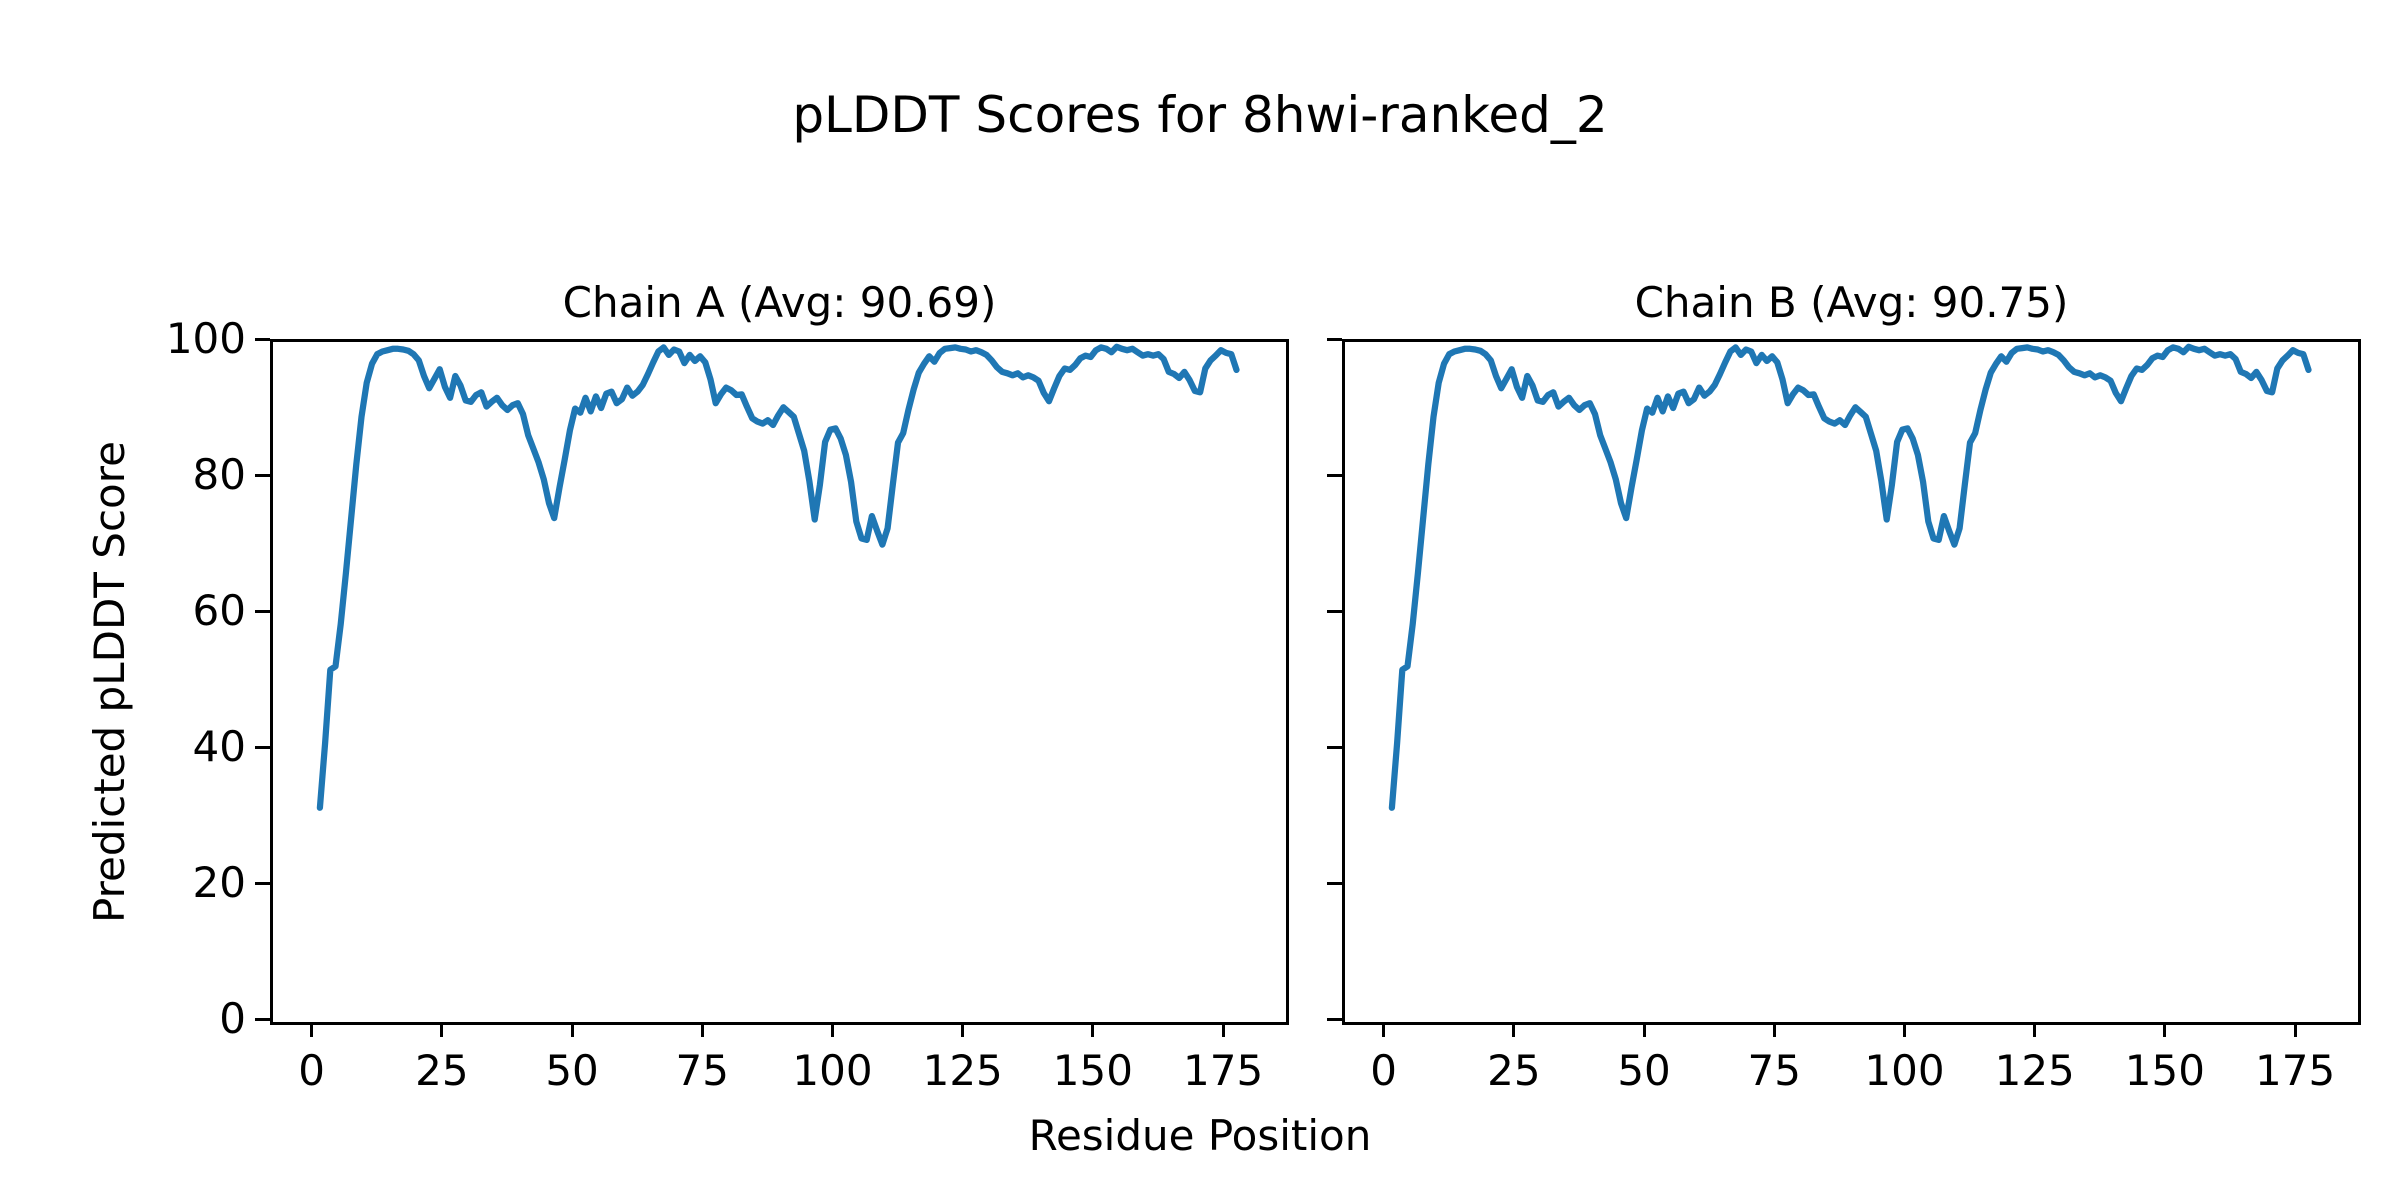 The width and height of the screenshot is (2400, 1200). What do you see at coordinates (1200, 115) in the screenshot?
I see `figure-title: pLDDT Scores for 8hwi-ranked_2` at bounding box center [1200, 115].